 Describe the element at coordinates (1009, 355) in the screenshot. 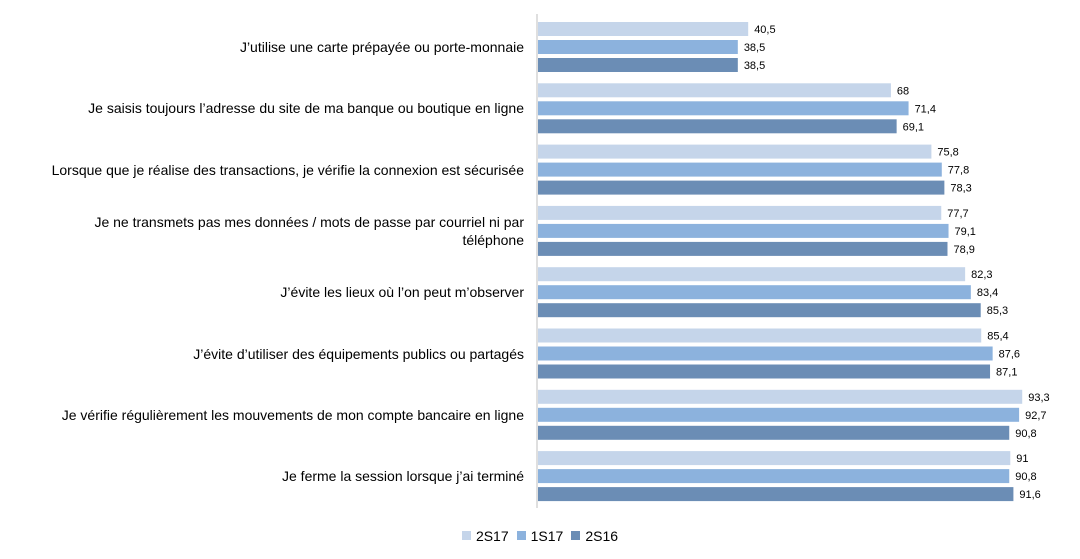

I see `data-label-1S17-5: 87,6` at that location.